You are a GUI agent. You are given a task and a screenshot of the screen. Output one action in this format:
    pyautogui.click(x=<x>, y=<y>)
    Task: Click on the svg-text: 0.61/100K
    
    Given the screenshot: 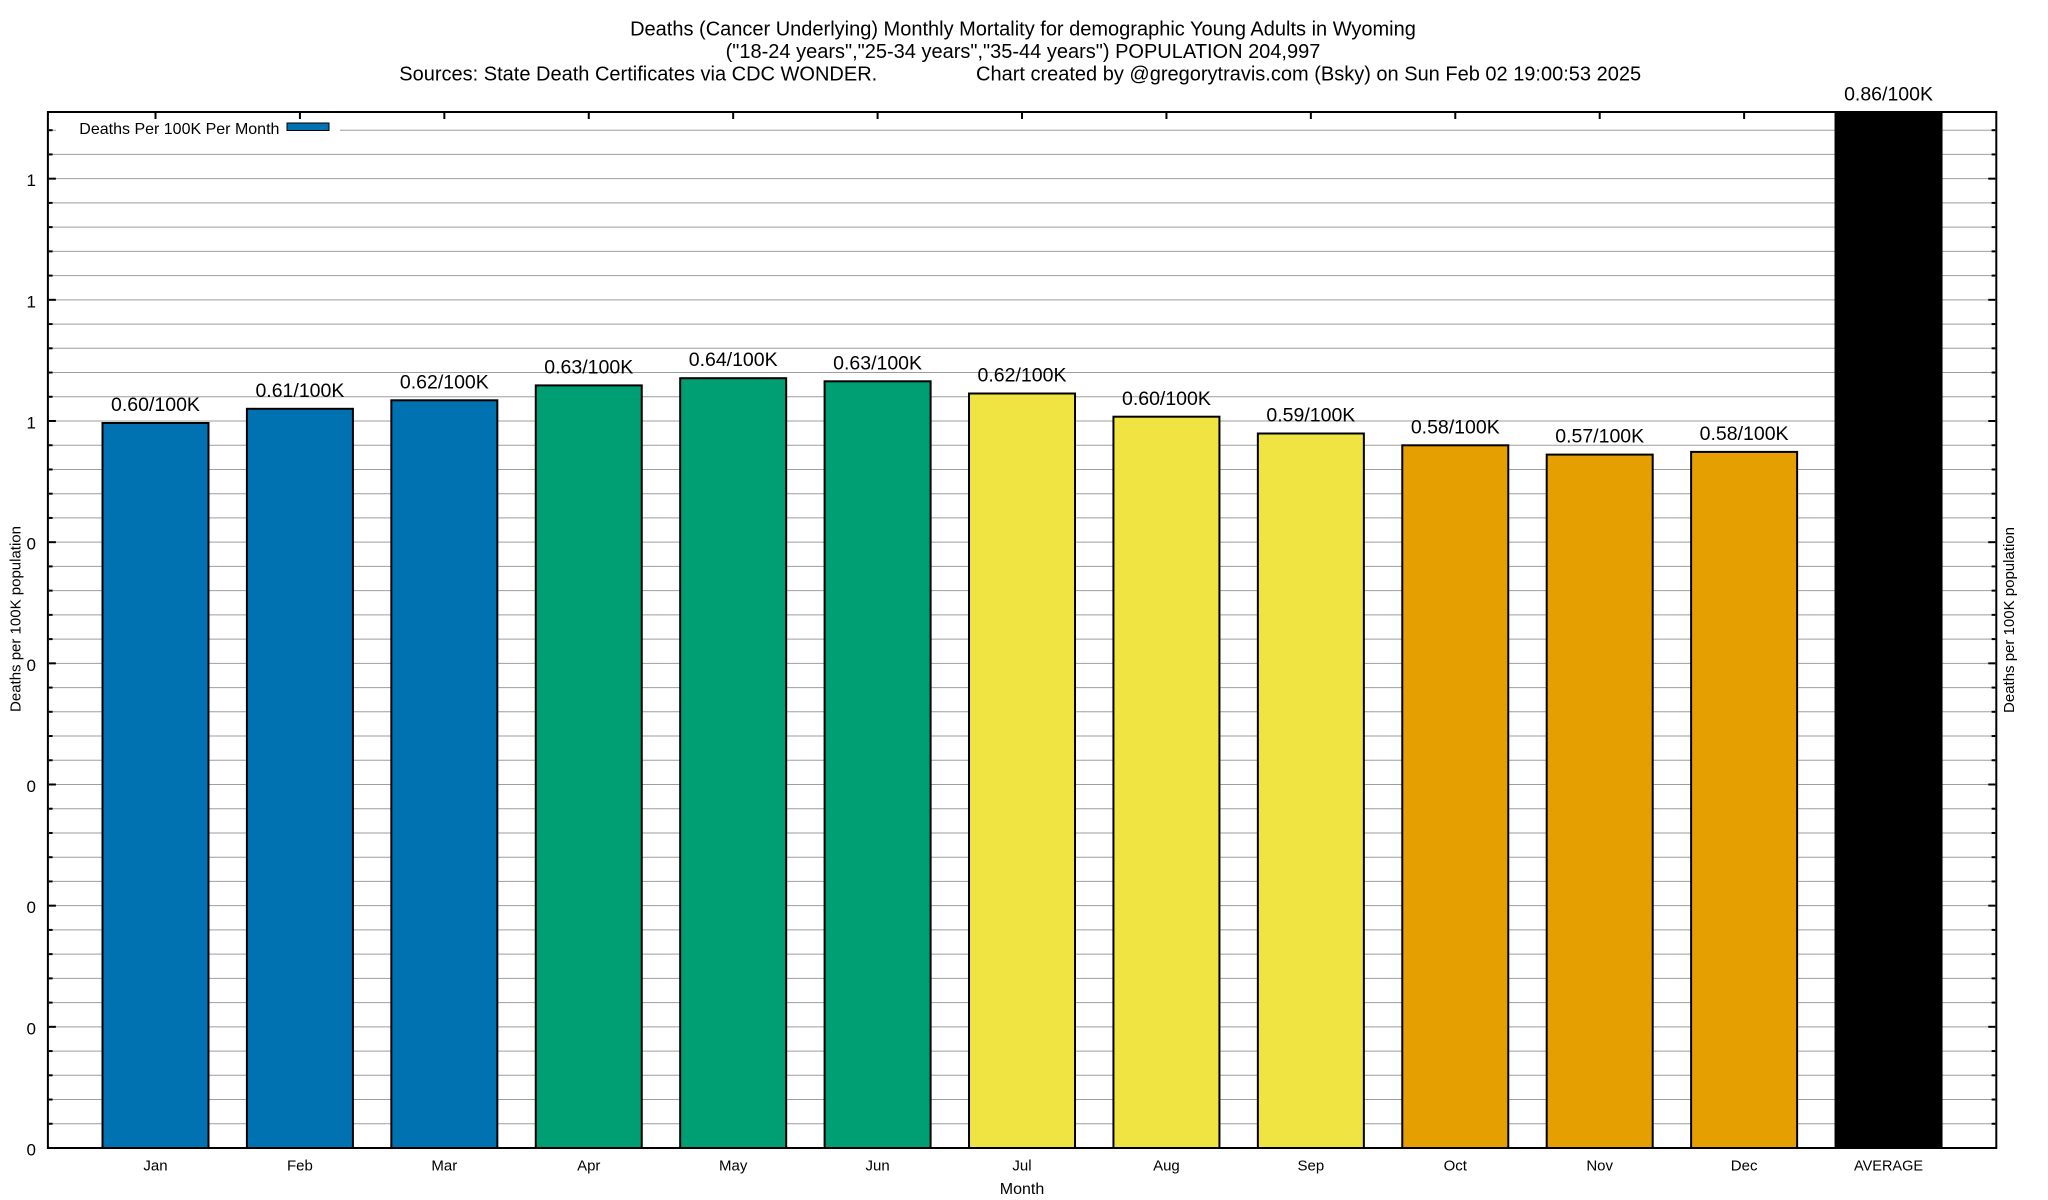 What is the action you would take?
    pyautogui.click(x=299, y=391)
    